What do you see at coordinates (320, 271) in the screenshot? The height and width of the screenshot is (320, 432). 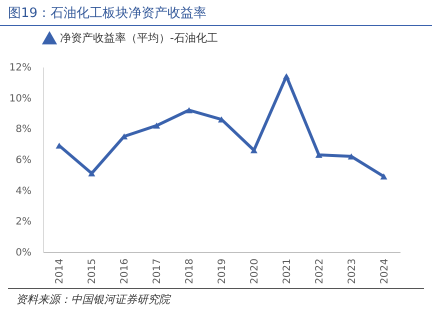 I see `x-tick-label: 2022` at bounding box center [320, 271].